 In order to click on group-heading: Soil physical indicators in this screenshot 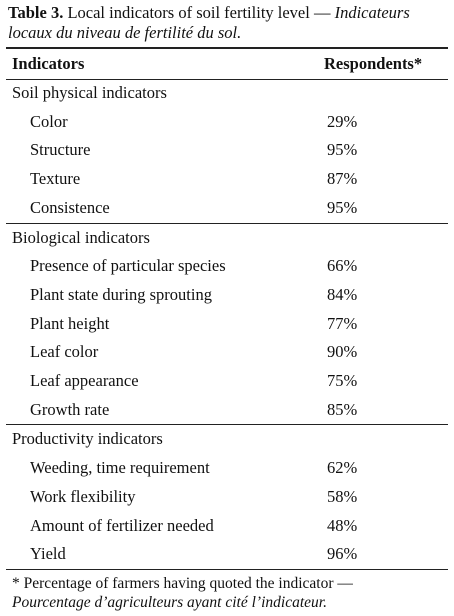, I will do `click(89, 92)`.